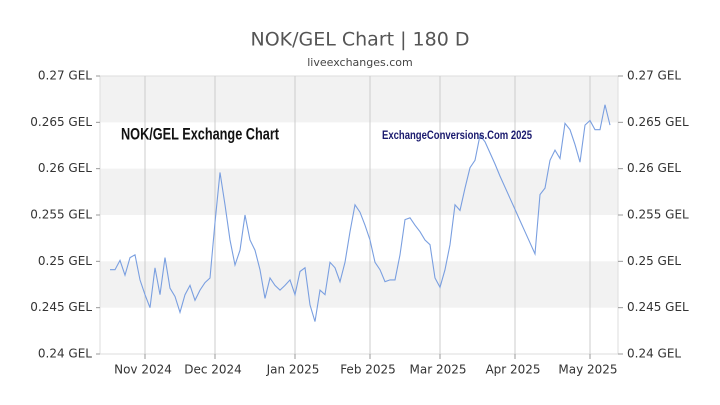  What do you see at coordinates (587, 370) in the screenshot?
I see `x-tick-label: May 2025` at bounding box center [587, 370].